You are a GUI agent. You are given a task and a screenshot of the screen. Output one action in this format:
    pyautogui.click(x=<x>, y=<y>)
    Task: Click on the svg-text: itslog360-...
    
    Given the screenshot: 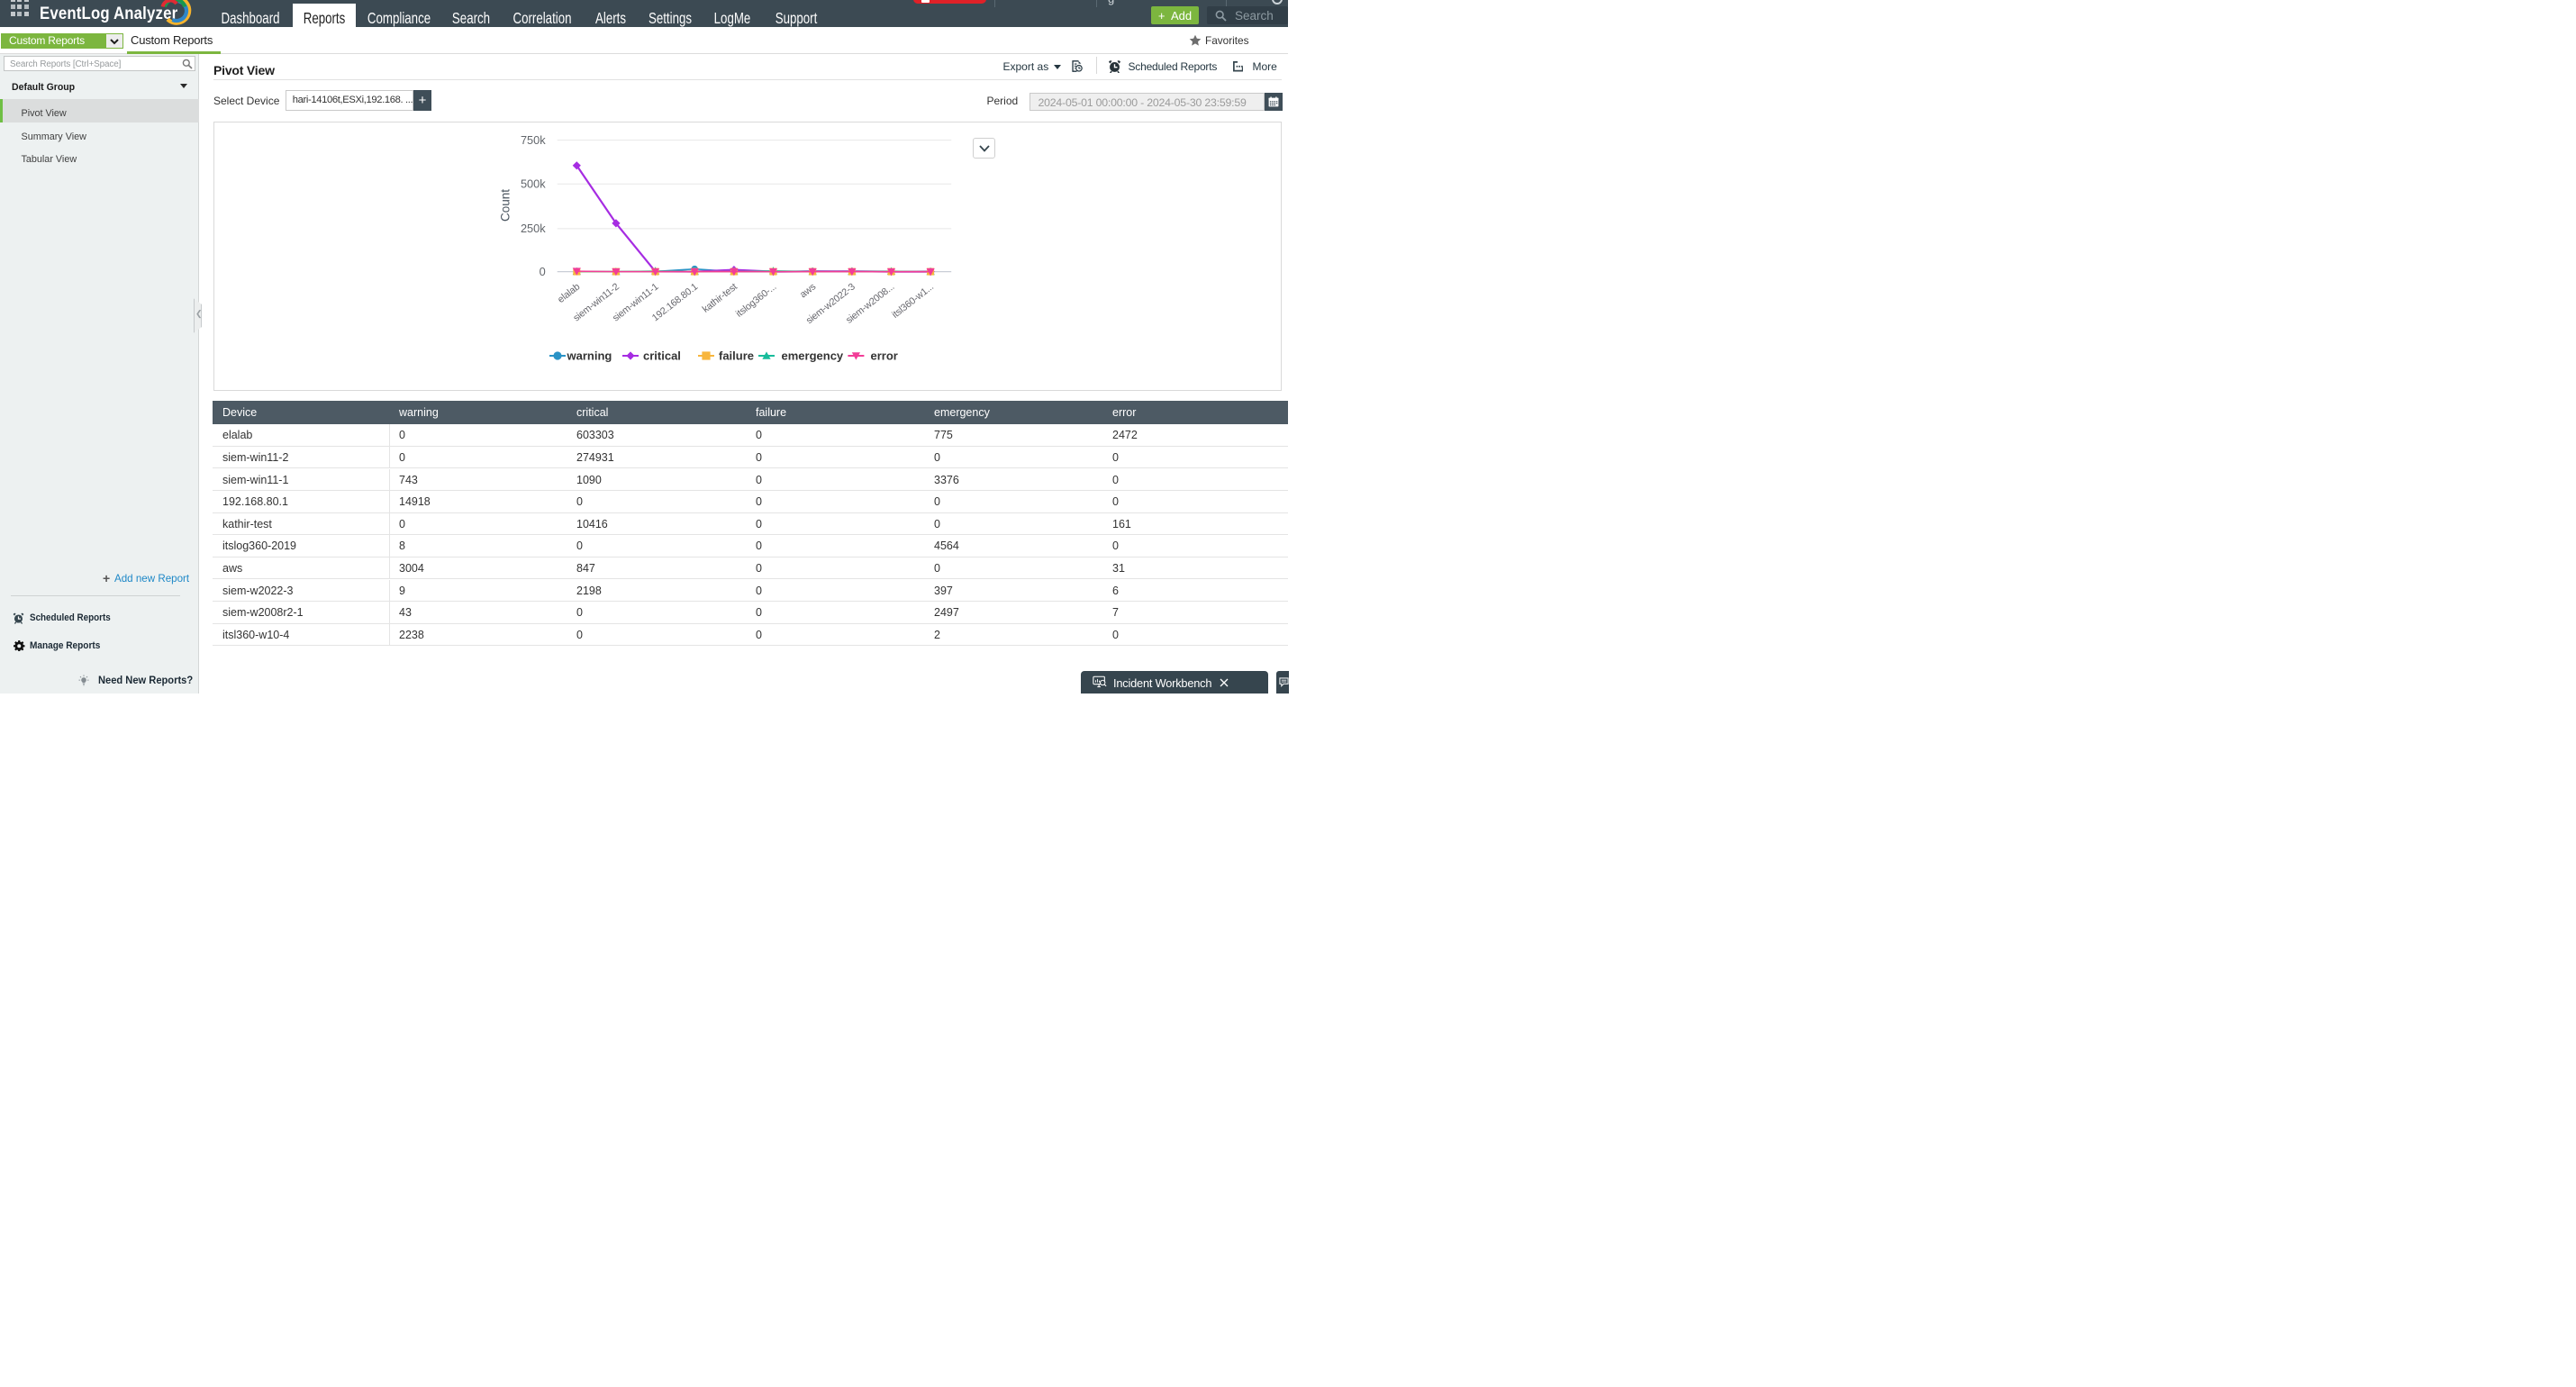 What is the action you would take?
    pyautogui.click(x=756, y=300)
    